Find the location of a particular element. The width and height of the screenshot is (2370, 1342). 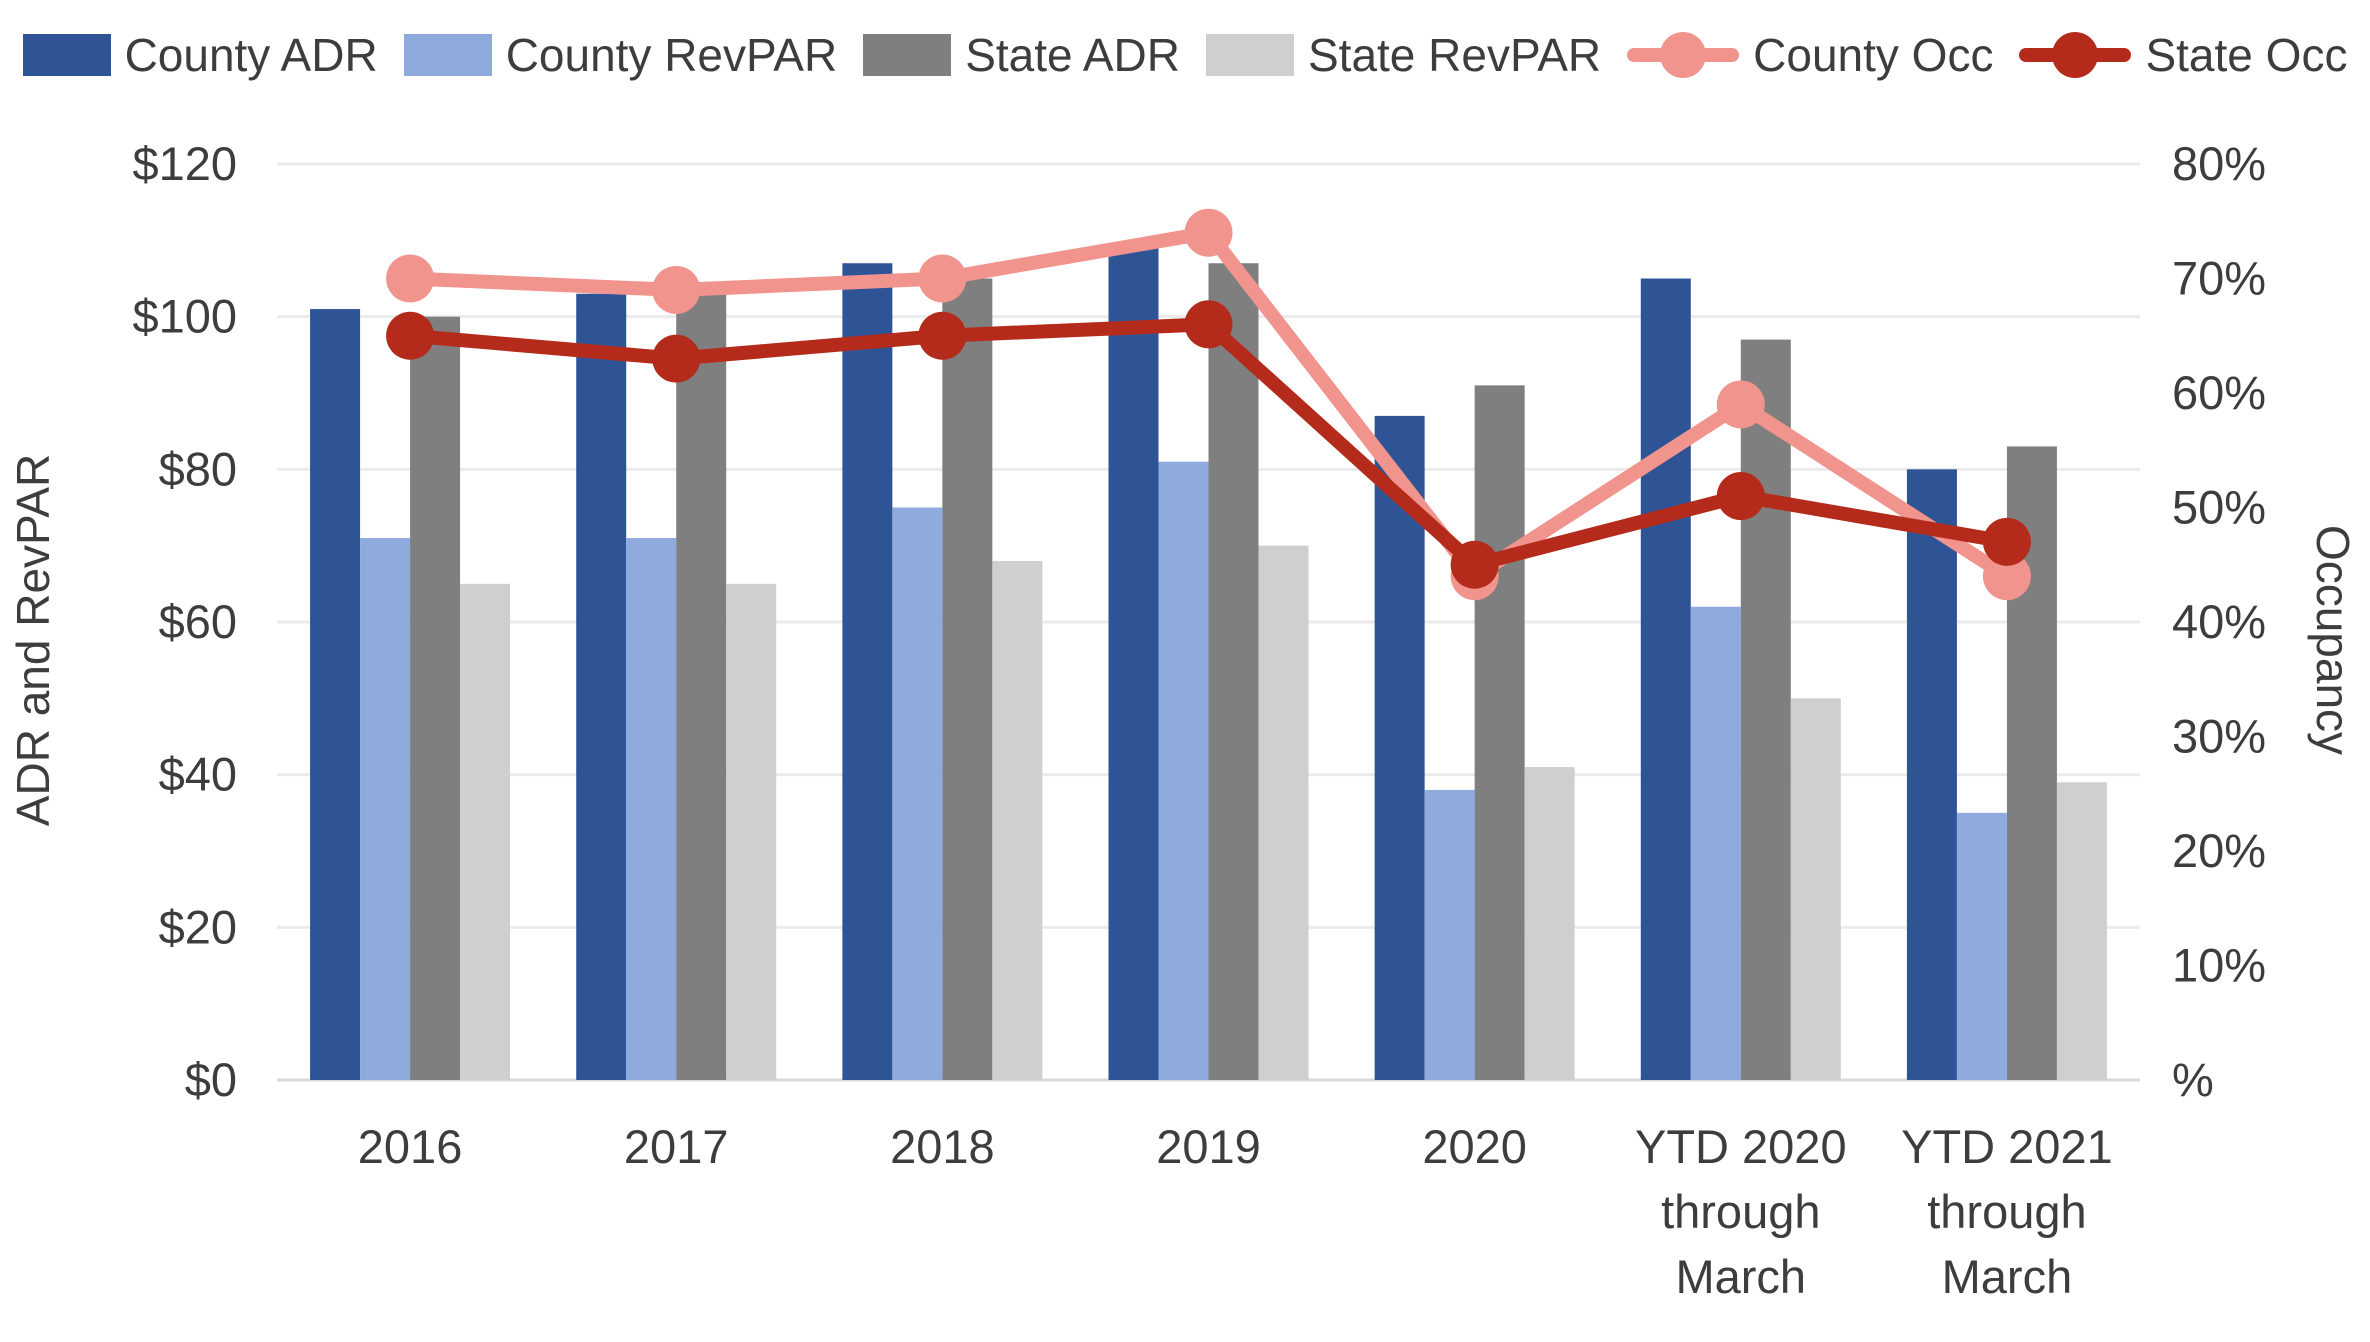

legend-item-state-occ: State Occ is located at coordinates (2183, 55).